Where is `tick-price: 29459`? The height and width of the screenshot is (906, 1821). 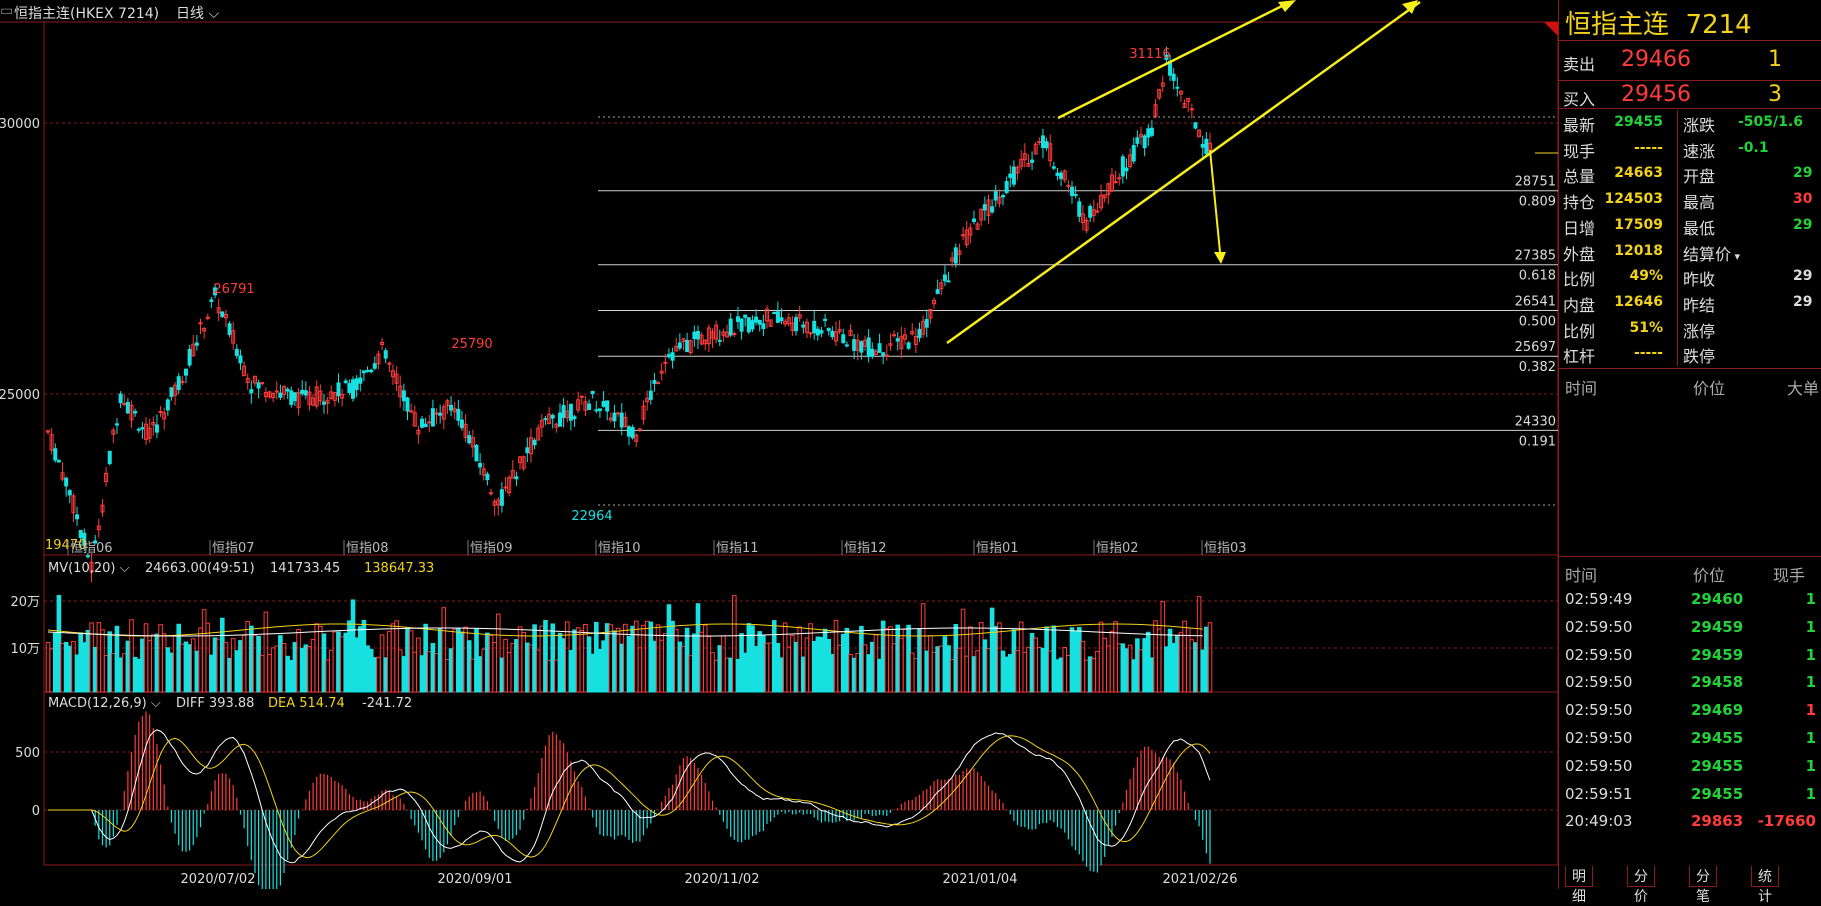 tick-price: 29459 is located at coordinates (1717, 626).